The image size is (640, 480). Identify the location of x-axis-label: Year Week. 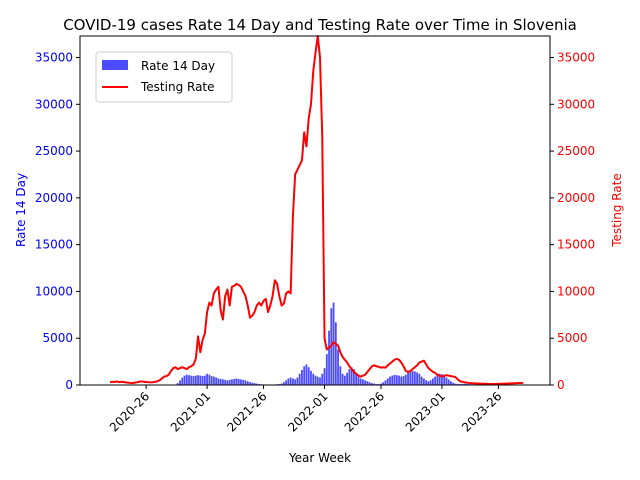
(319, 458).